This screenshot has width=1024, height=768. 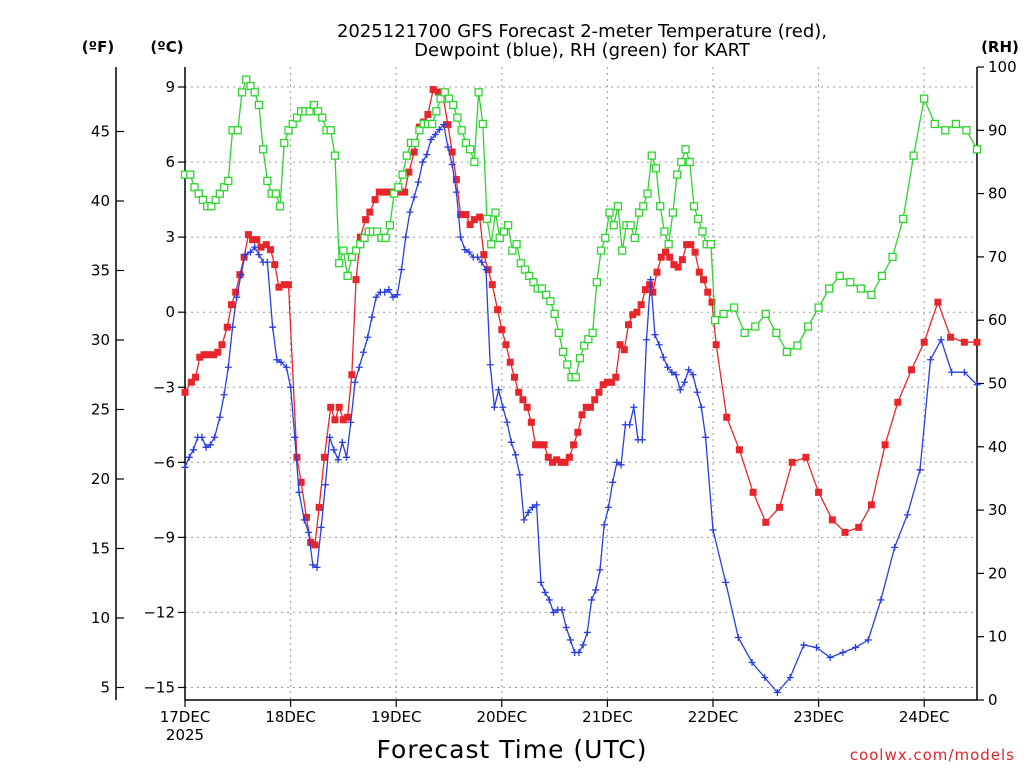 I want to click on celsius-tick-label: 3, so click(x=170, y=237).